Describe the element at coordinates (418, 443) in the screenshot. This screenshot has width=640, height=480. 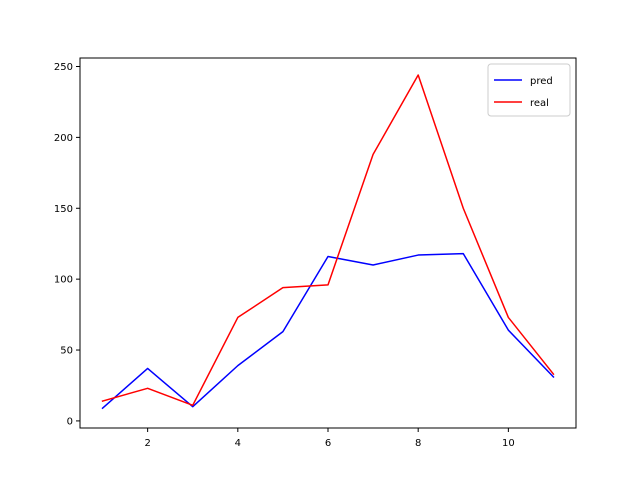
I see `x-tick-label: 8` at that location.